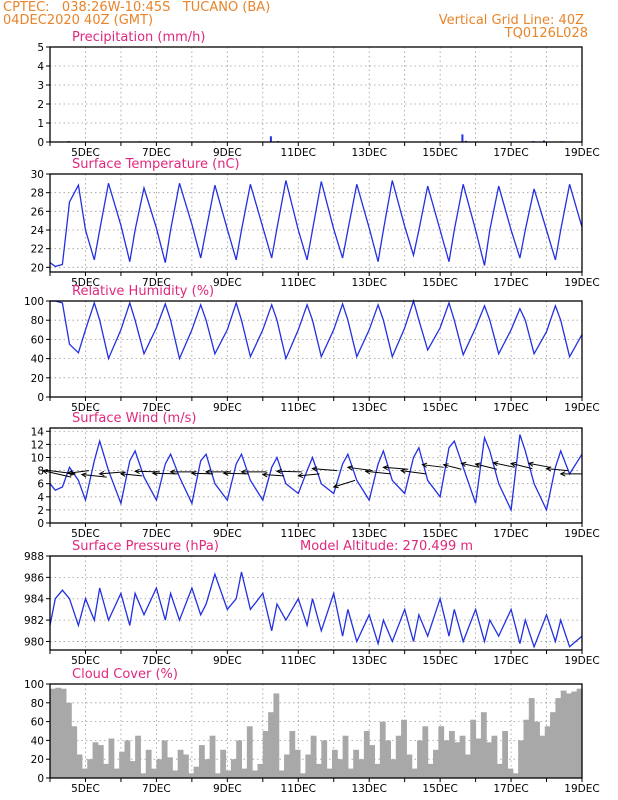  Describe the element at coordinates (298, 153) in the screenshot. I see `precip-xtick-label: 11DEC` at that location.